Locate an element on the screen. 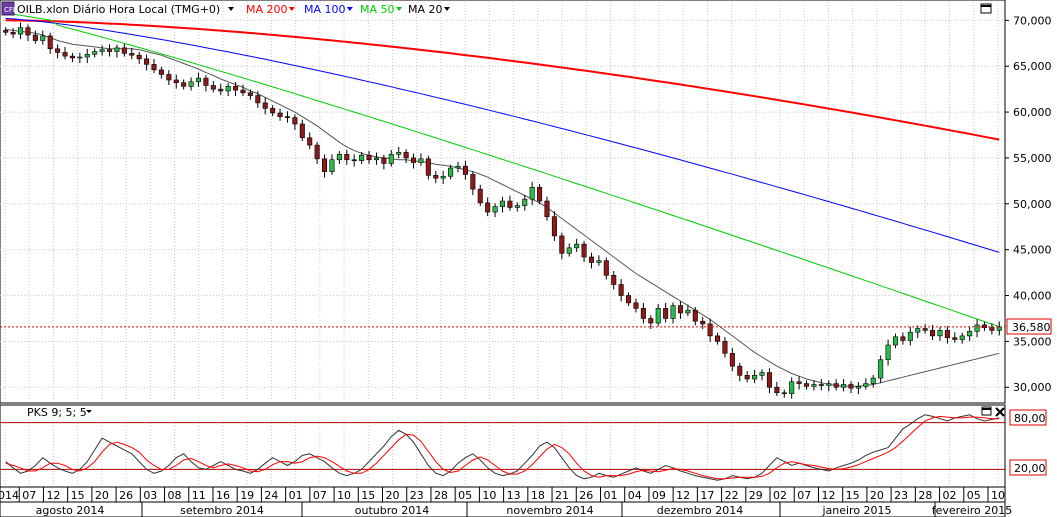 The width and height of the screenshot is (1057, 517). x-day-label: 13 is located at coordinates (514, 495).